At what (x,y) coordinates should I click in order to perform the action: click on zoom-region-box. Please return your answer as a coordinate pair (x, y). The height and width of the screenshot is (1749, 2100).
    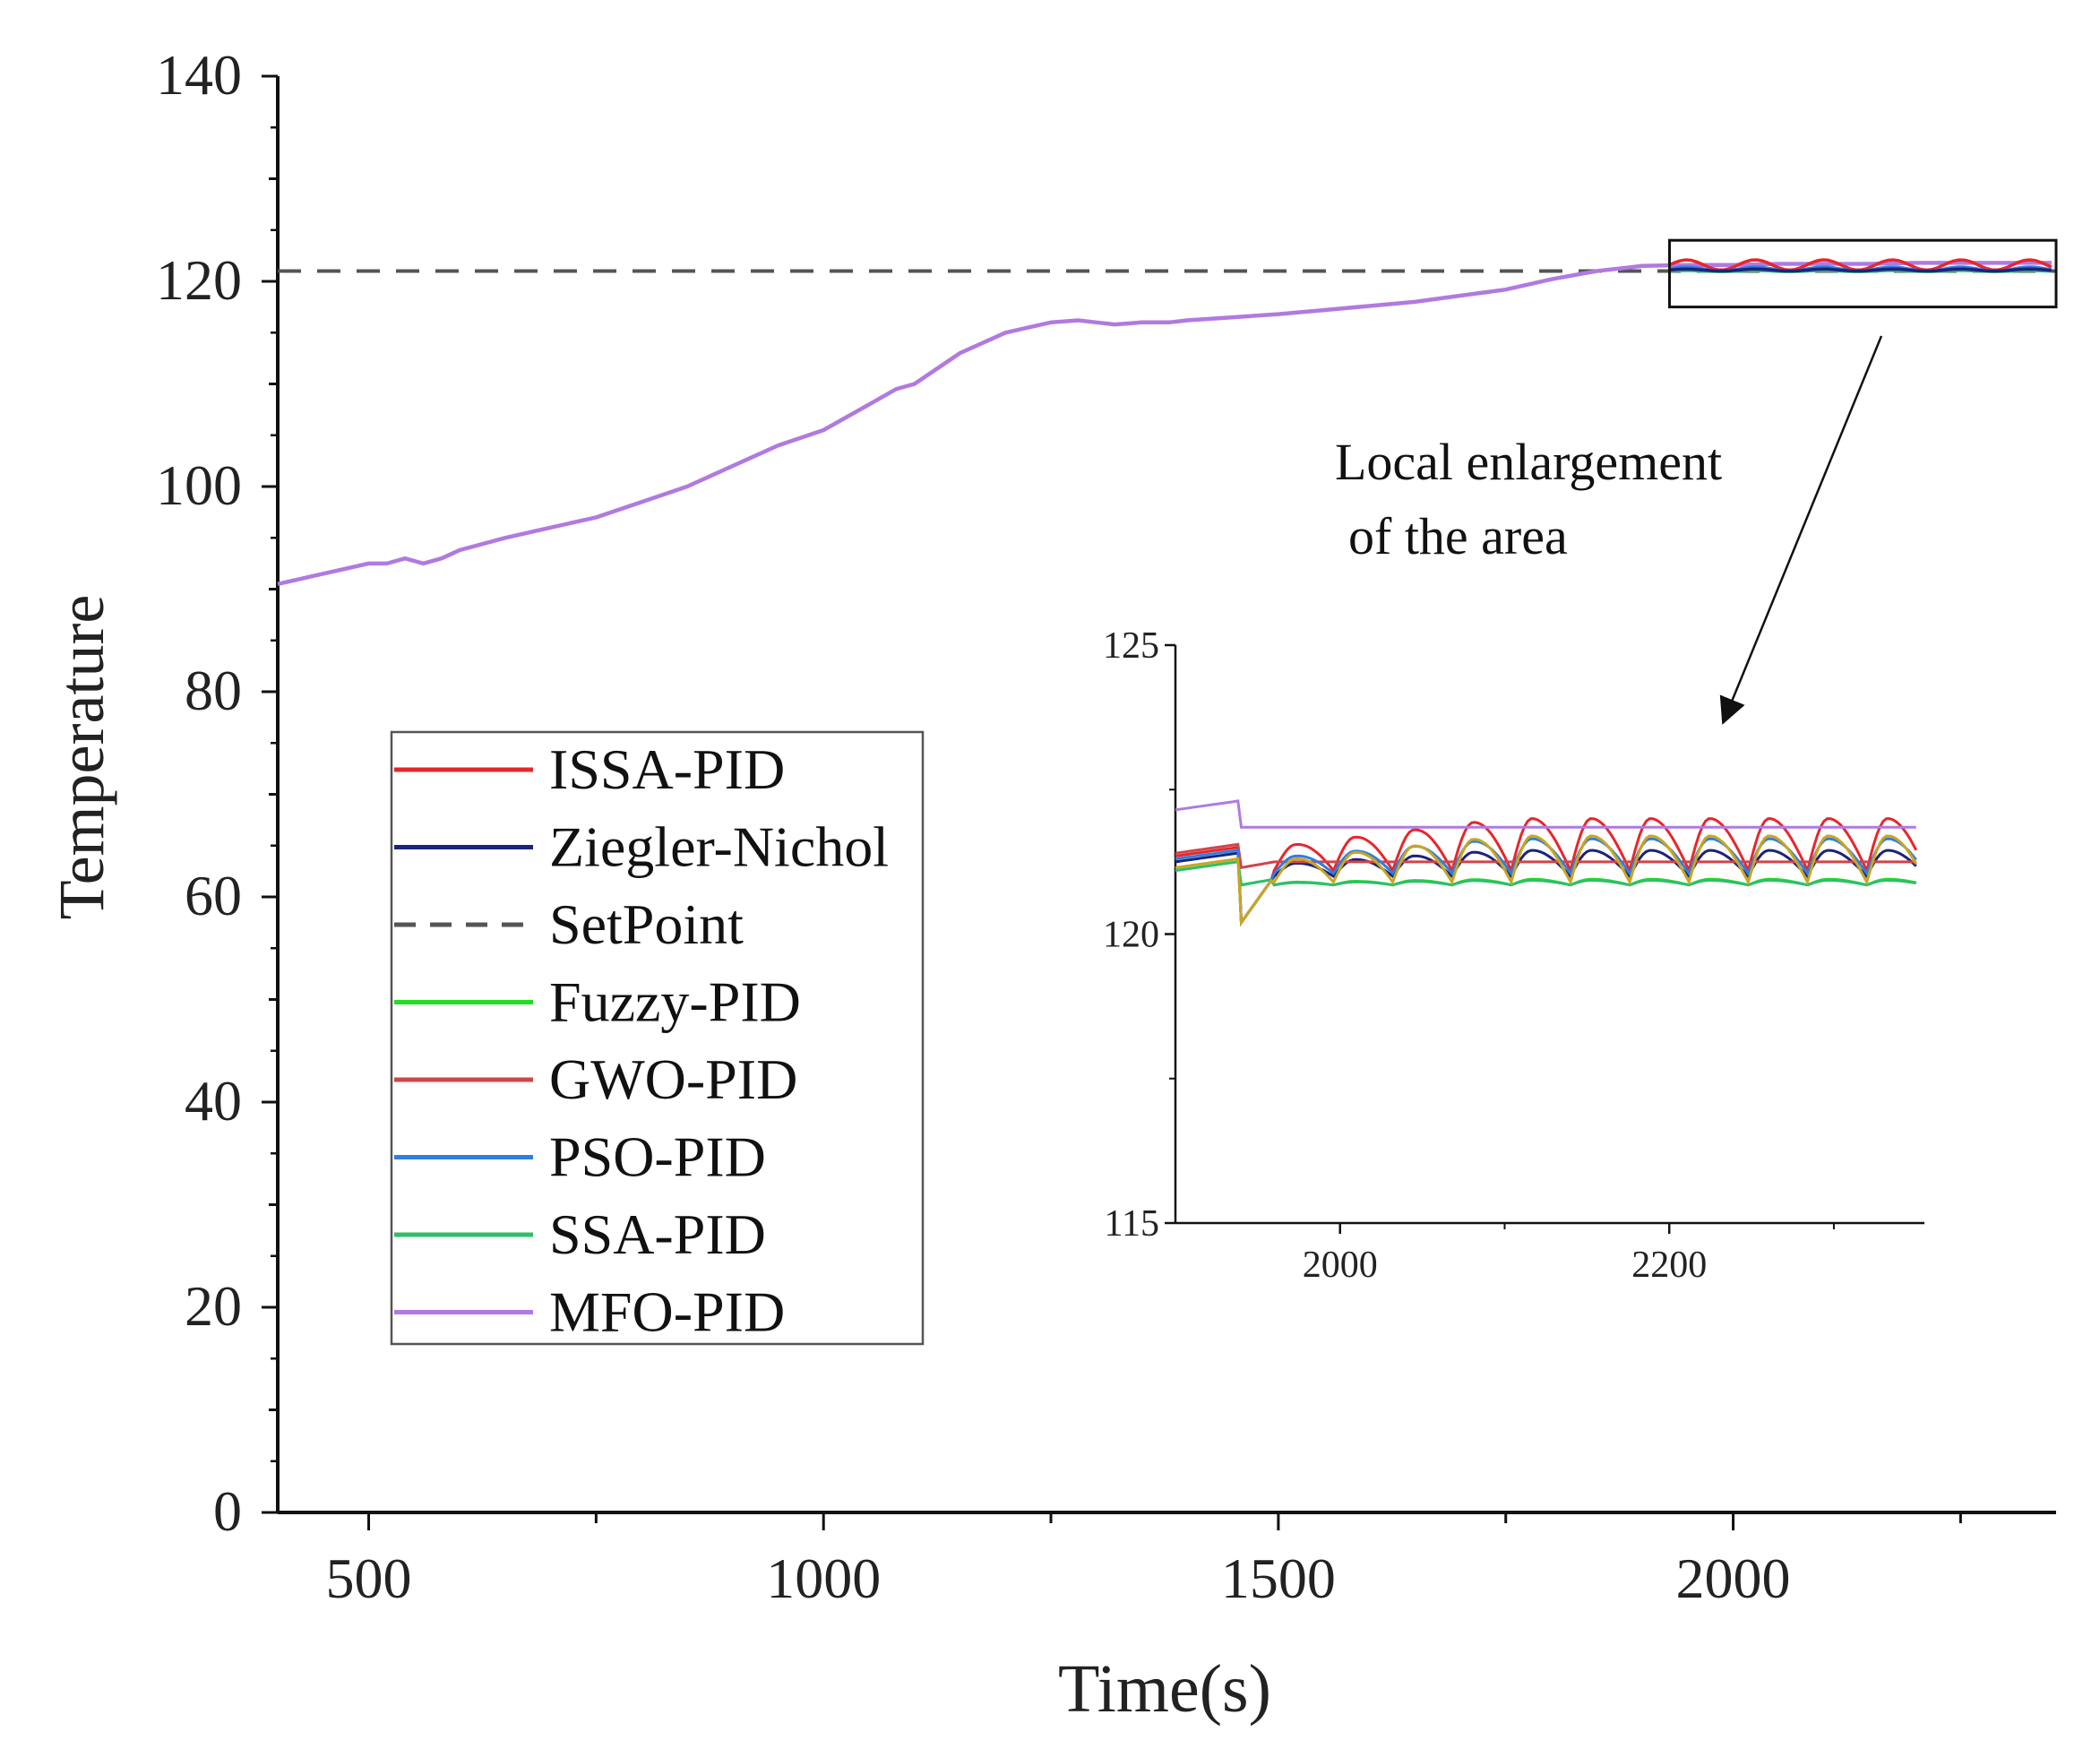
    Looking at the image, I should click on (1862, 273).